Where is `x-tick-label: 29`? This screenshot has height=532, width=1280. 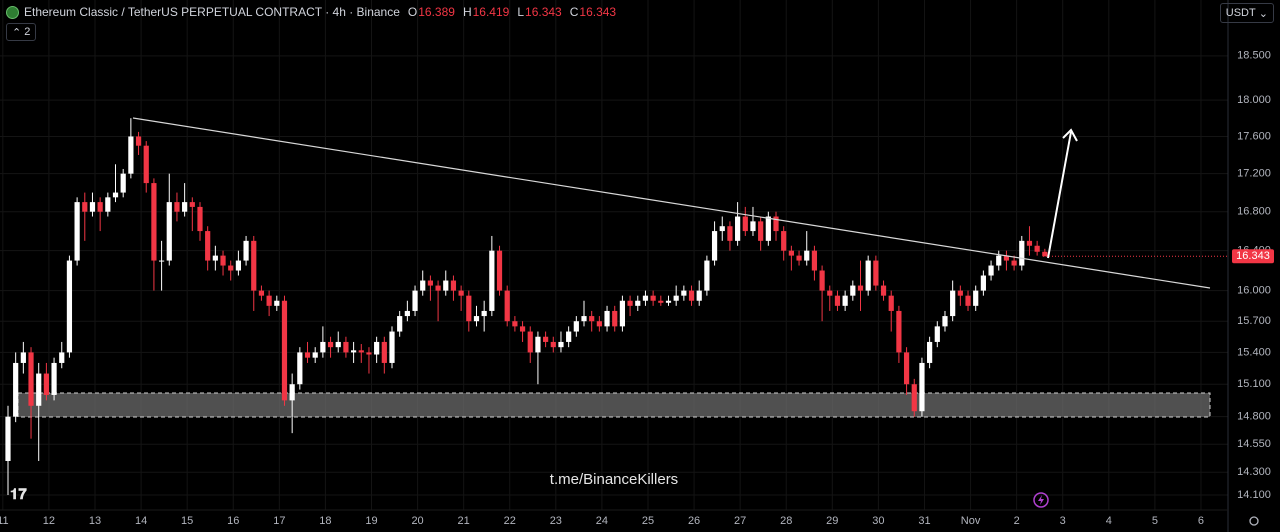
x-tick-label: 29 is located at coordinates (832, 521).